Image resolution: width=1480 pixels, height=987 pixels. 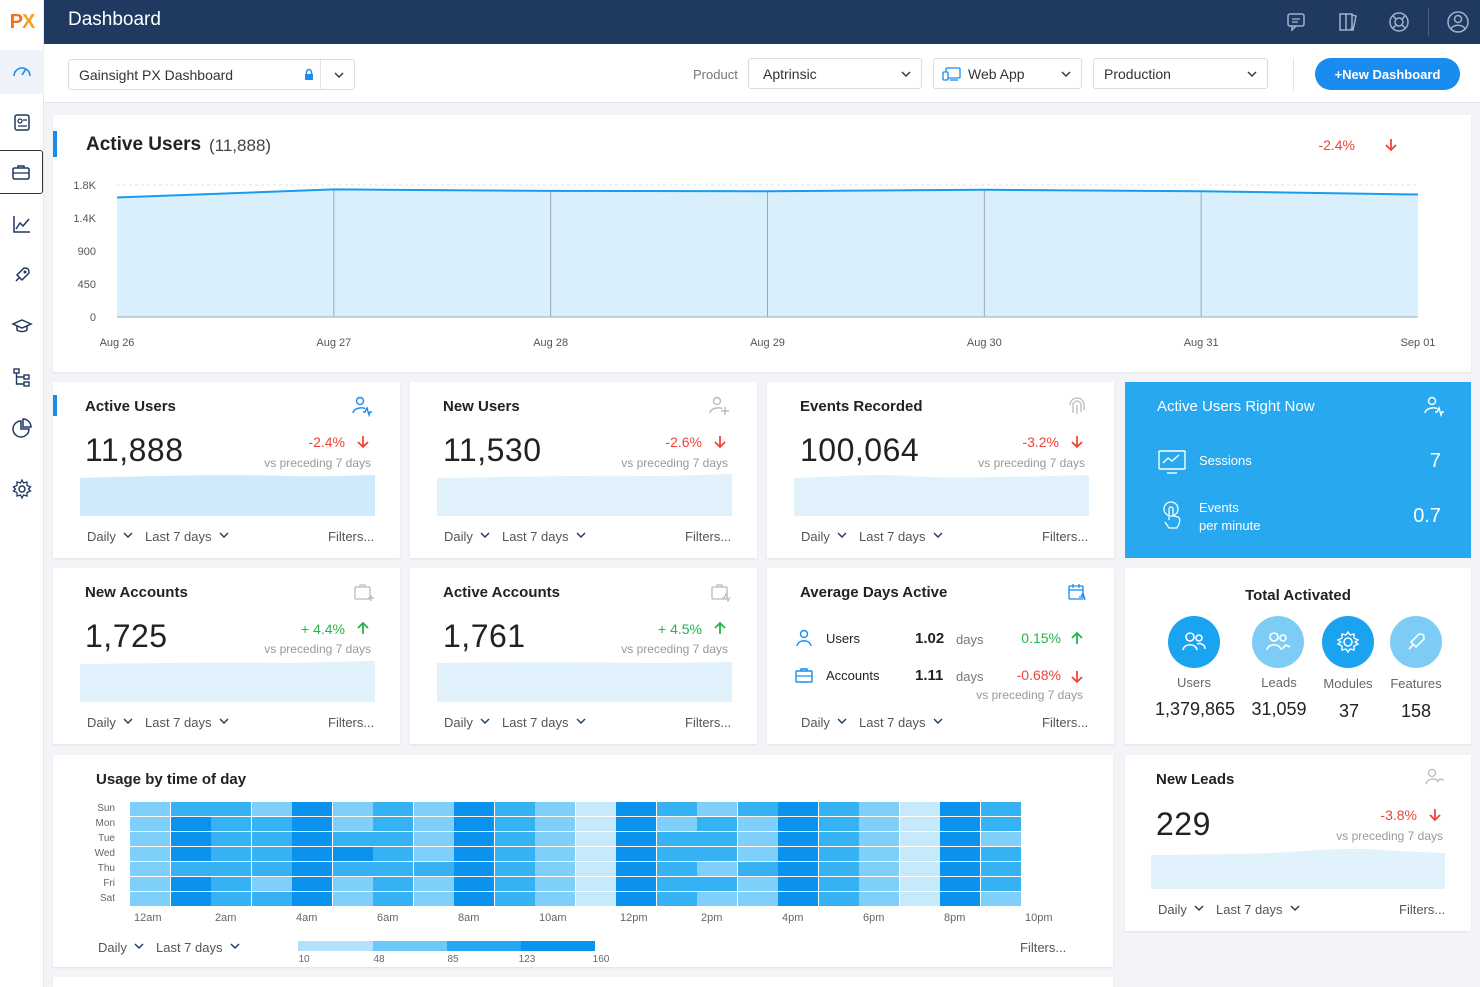 I want to click on environment-select: Production, so click(x=1180, y=73).